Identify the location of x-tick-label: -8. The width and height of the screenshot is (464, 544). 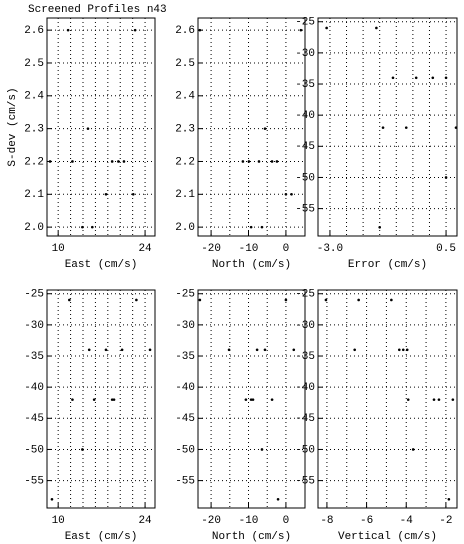
(326, 521).